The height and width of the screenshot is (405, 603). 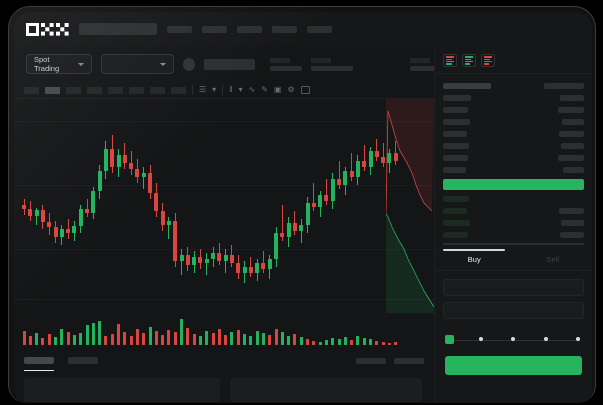 I want to click on stat-label, so click(x=320, y=60).